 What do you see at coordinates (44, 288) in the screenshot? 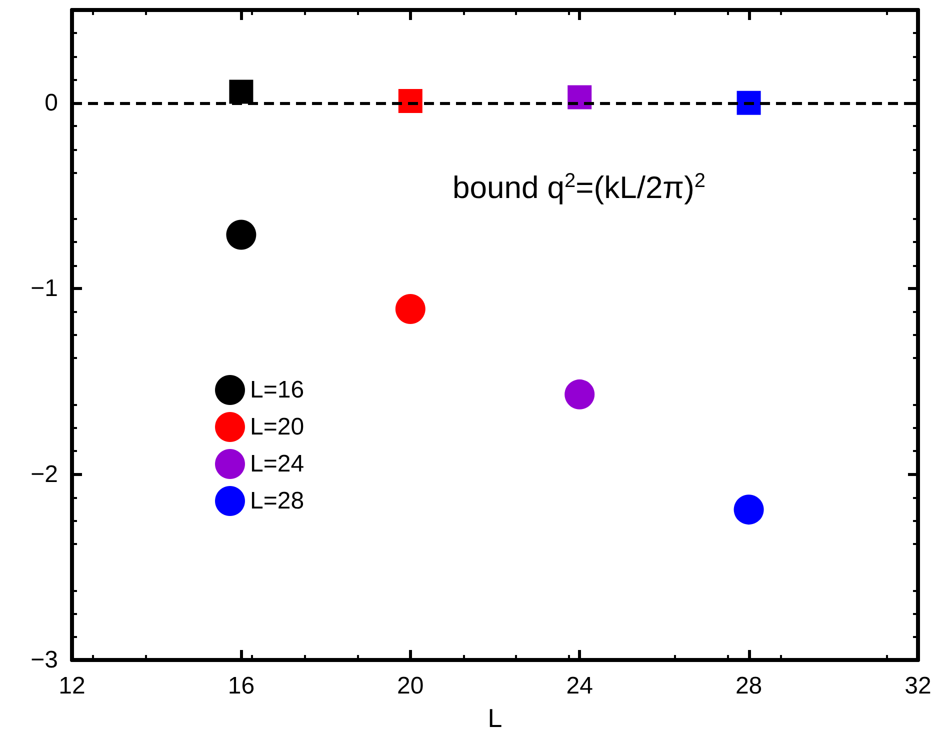
I see `y-tick-label: −1` at bounding box center [44, 288].